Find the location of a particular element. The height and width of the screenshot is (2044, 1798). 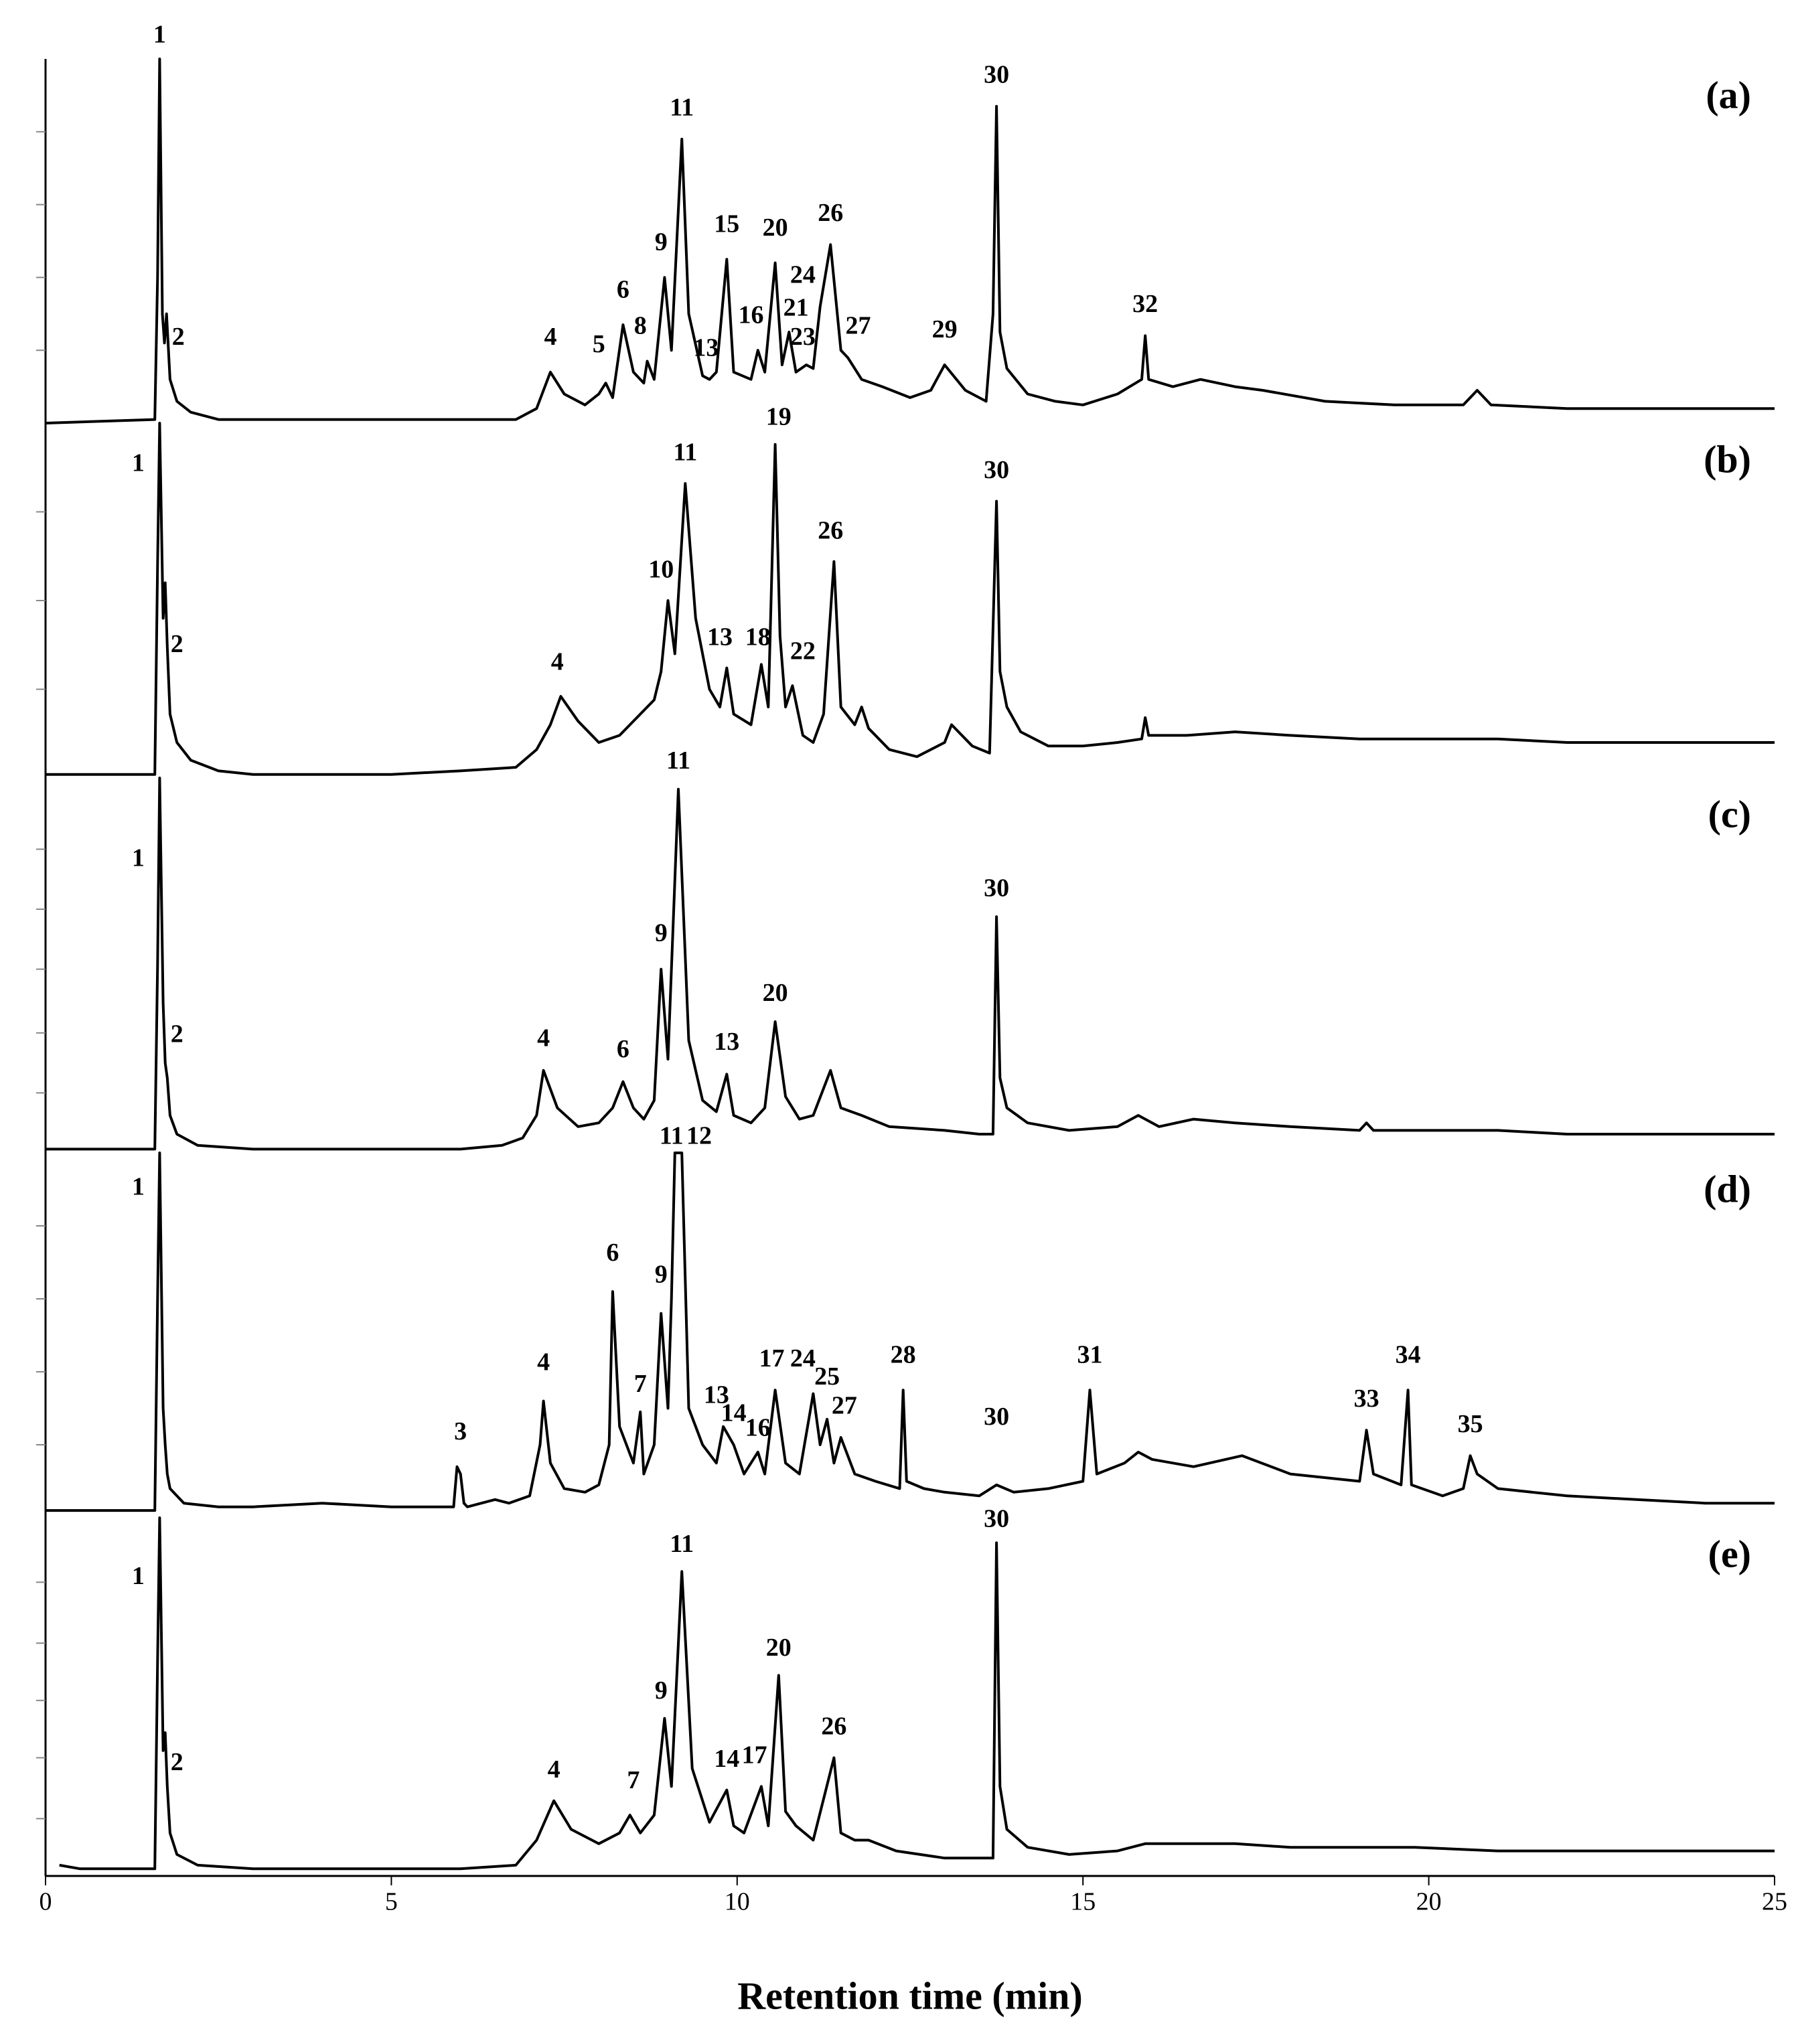

peak-label: 25 is located at coordinates (827, 1376).